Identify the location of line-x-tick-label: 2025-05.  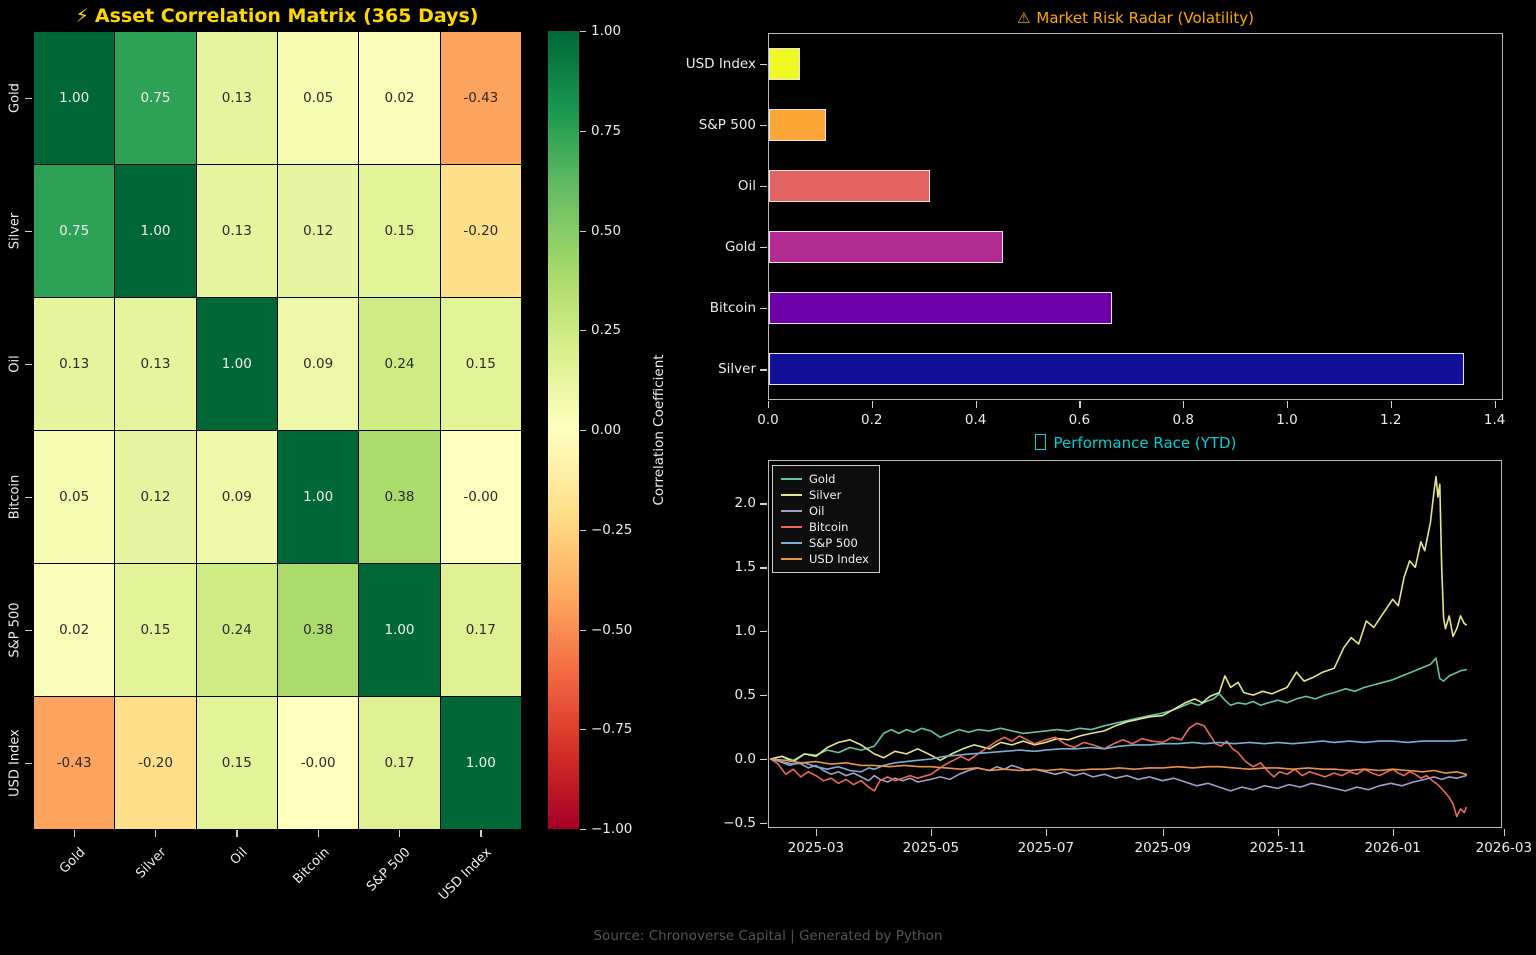
(931, 848).